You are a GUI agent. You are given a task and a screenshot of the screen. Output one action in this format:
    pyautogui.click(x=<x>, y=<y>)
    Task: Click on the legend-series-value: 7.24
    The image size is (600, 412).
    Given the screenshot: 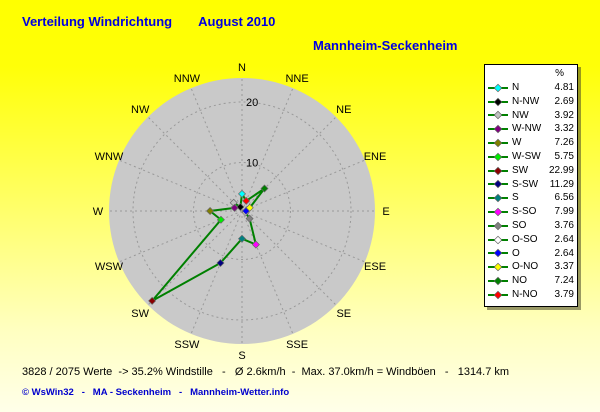 What is the action you would take?
    pyautogui.click(x=564, y=281)
    